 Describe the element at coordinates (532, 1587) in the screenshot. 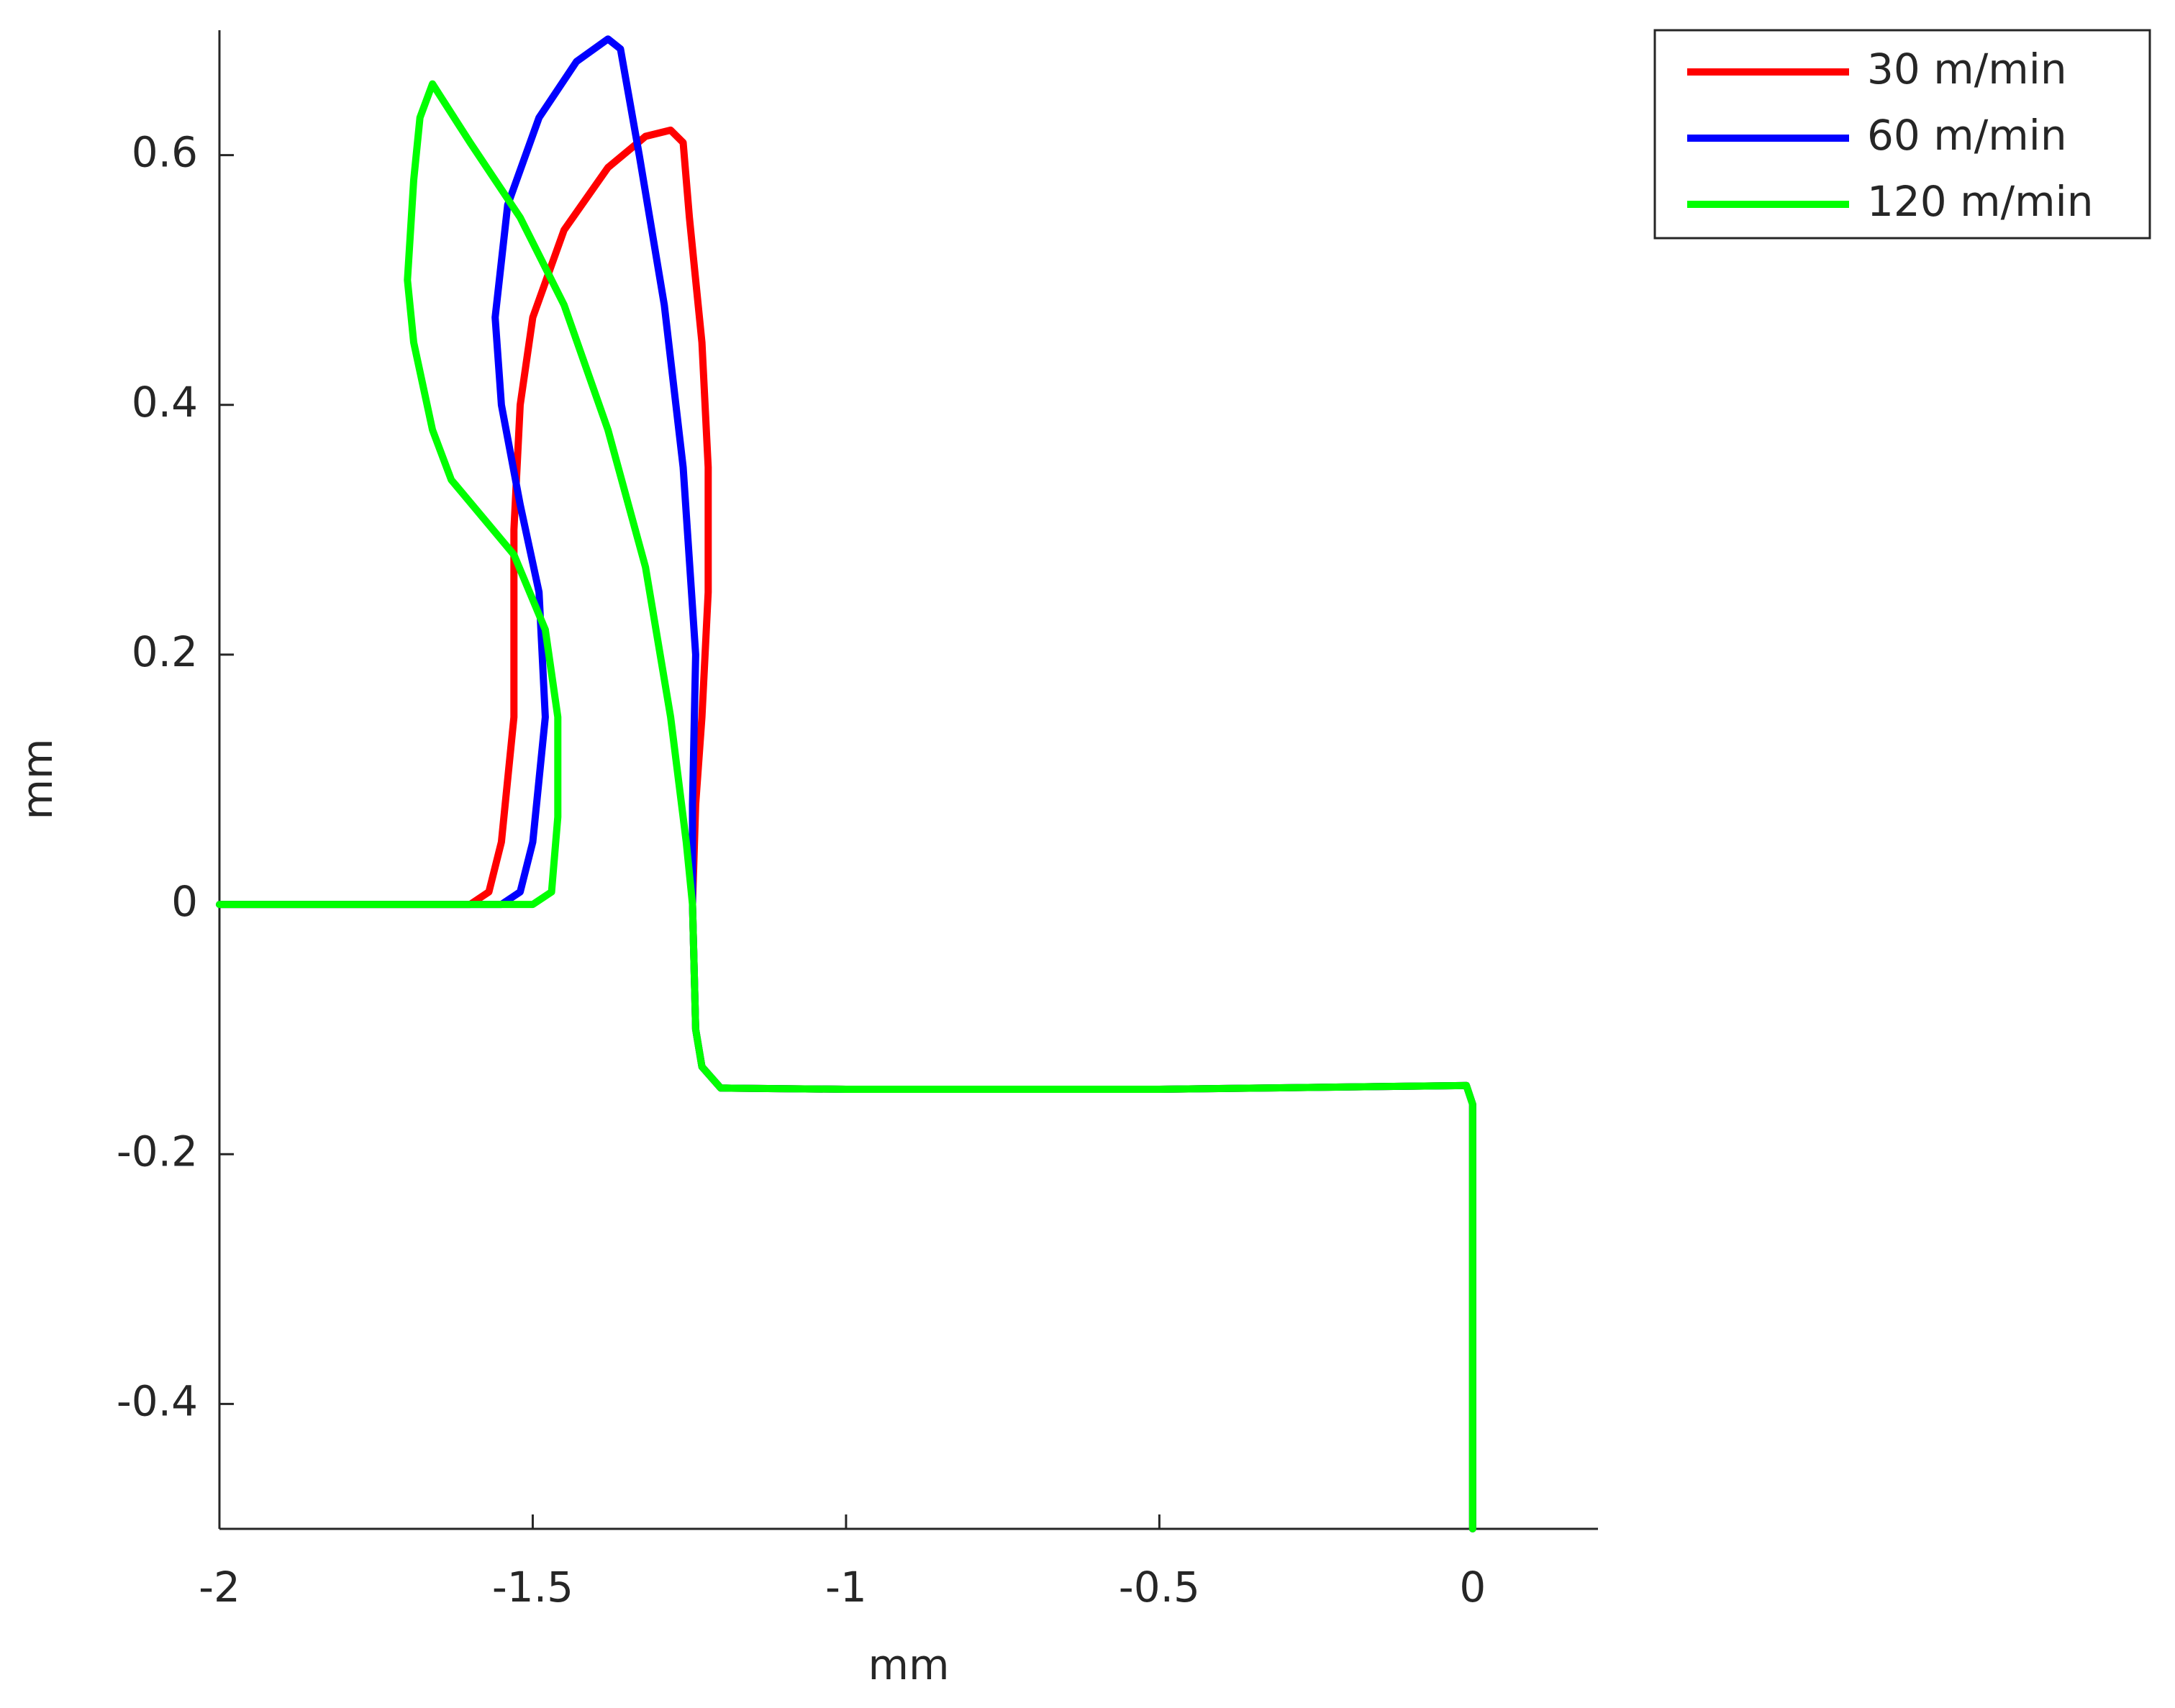

I see `x-tick-label: -1.5` at that location.